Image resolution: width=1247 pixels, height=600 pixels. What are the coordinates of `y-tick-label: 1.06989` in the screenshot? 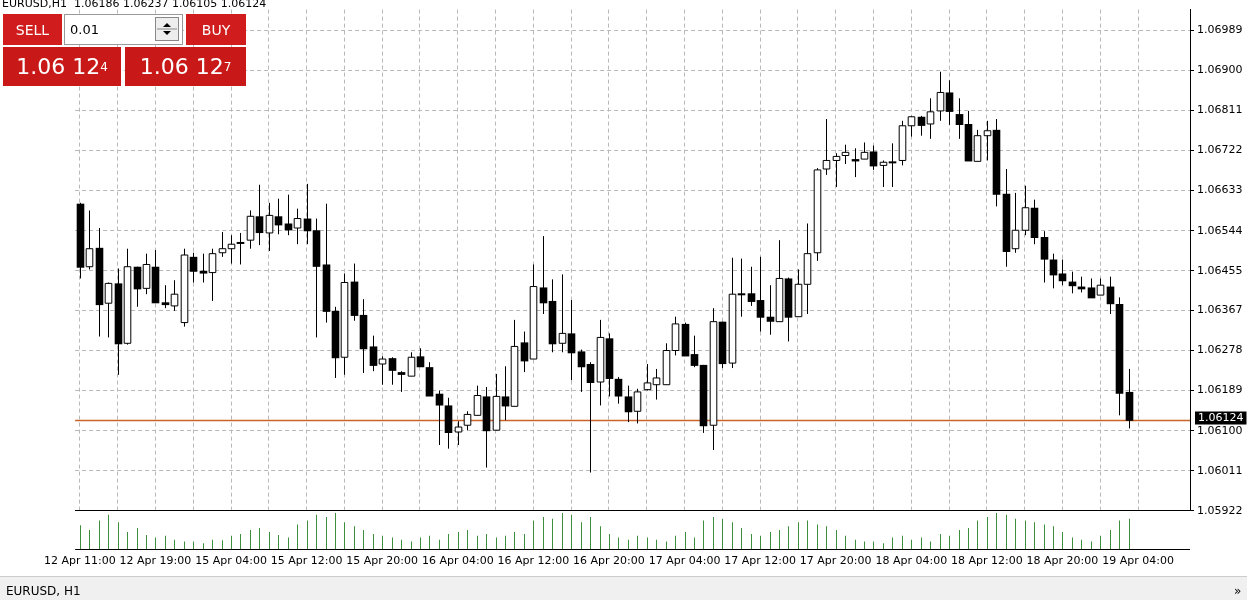 It's located at (1220, 30).